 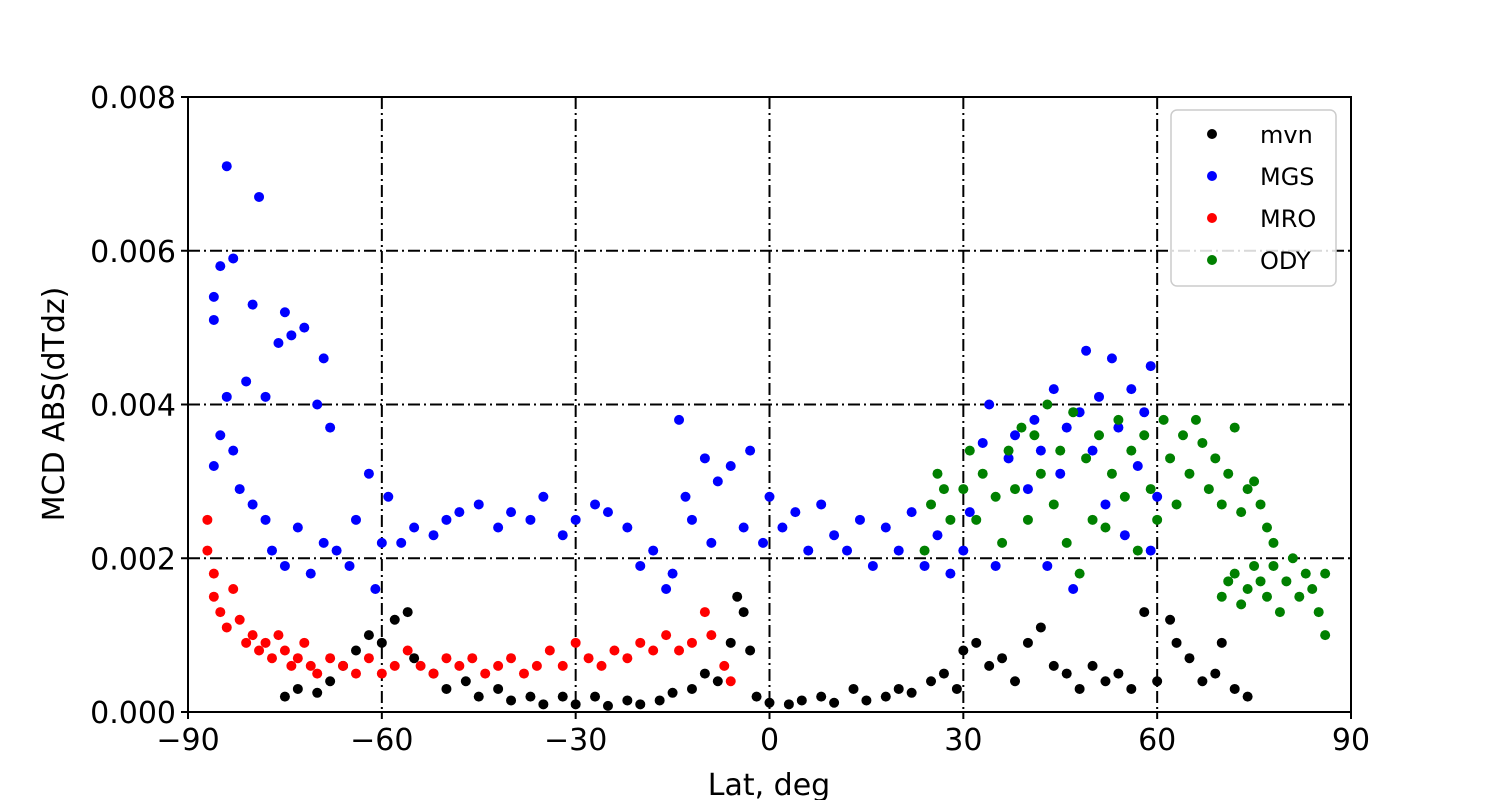 What do you see at coordinates (1157, 740) in the screenshot?
I see `x-tick-label: 60` at bounding box center [1157, 740].